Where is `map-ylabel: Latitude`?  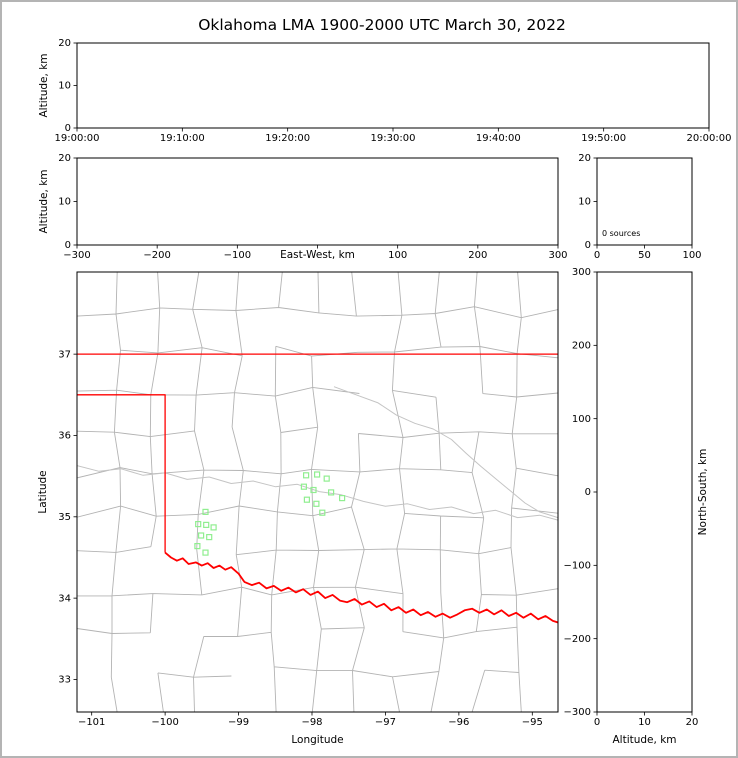
map-ylabel: Latitude is located at coordinates (43, 491).